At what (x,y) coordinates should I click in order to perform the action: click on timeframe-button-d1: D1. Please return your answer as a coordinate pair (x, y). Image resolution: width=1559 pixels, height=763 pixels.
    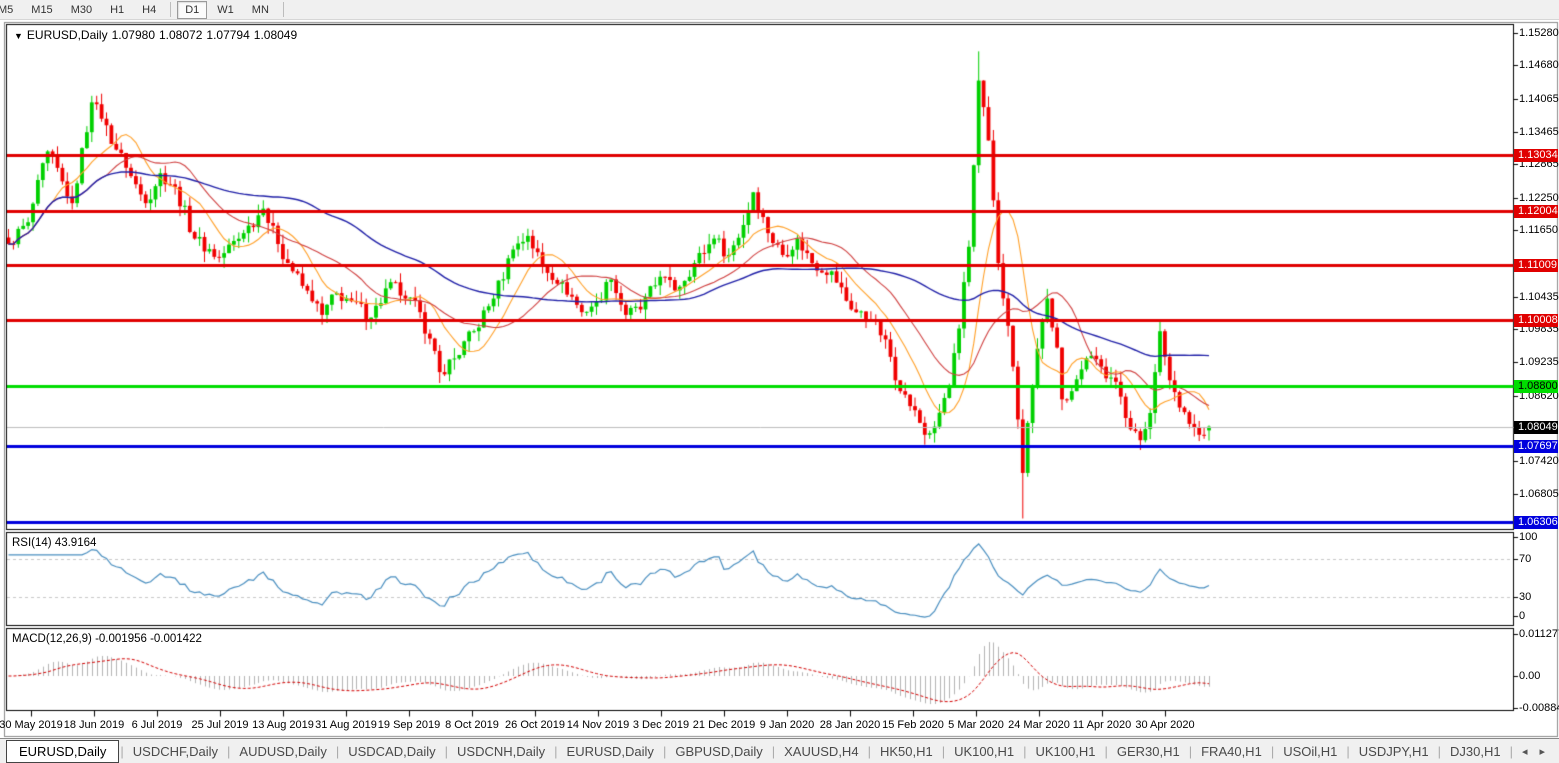
    Looking at the image, I should click on (192, 9).